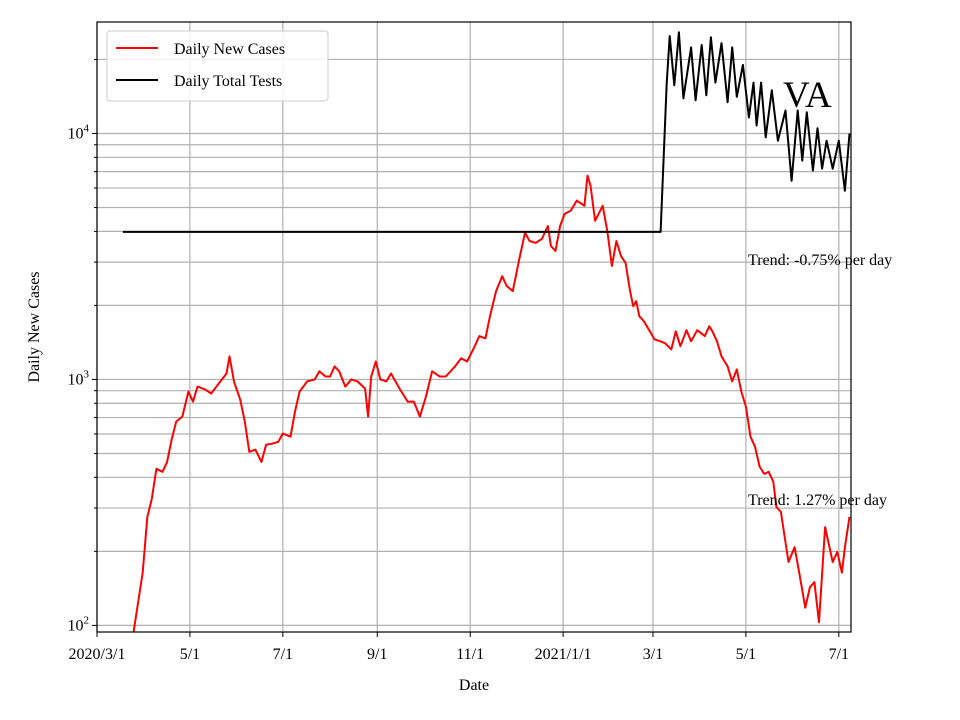  I want to click on x-tick-label: 9/1, so click(377, 654).